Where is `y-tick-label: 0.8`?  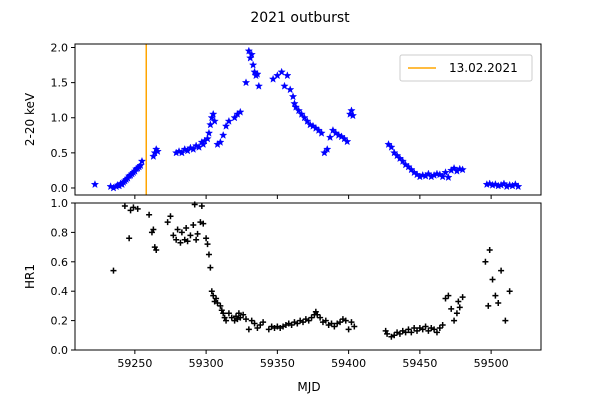
y-tick-label: 0.8 is located at coordinates (60, 232).